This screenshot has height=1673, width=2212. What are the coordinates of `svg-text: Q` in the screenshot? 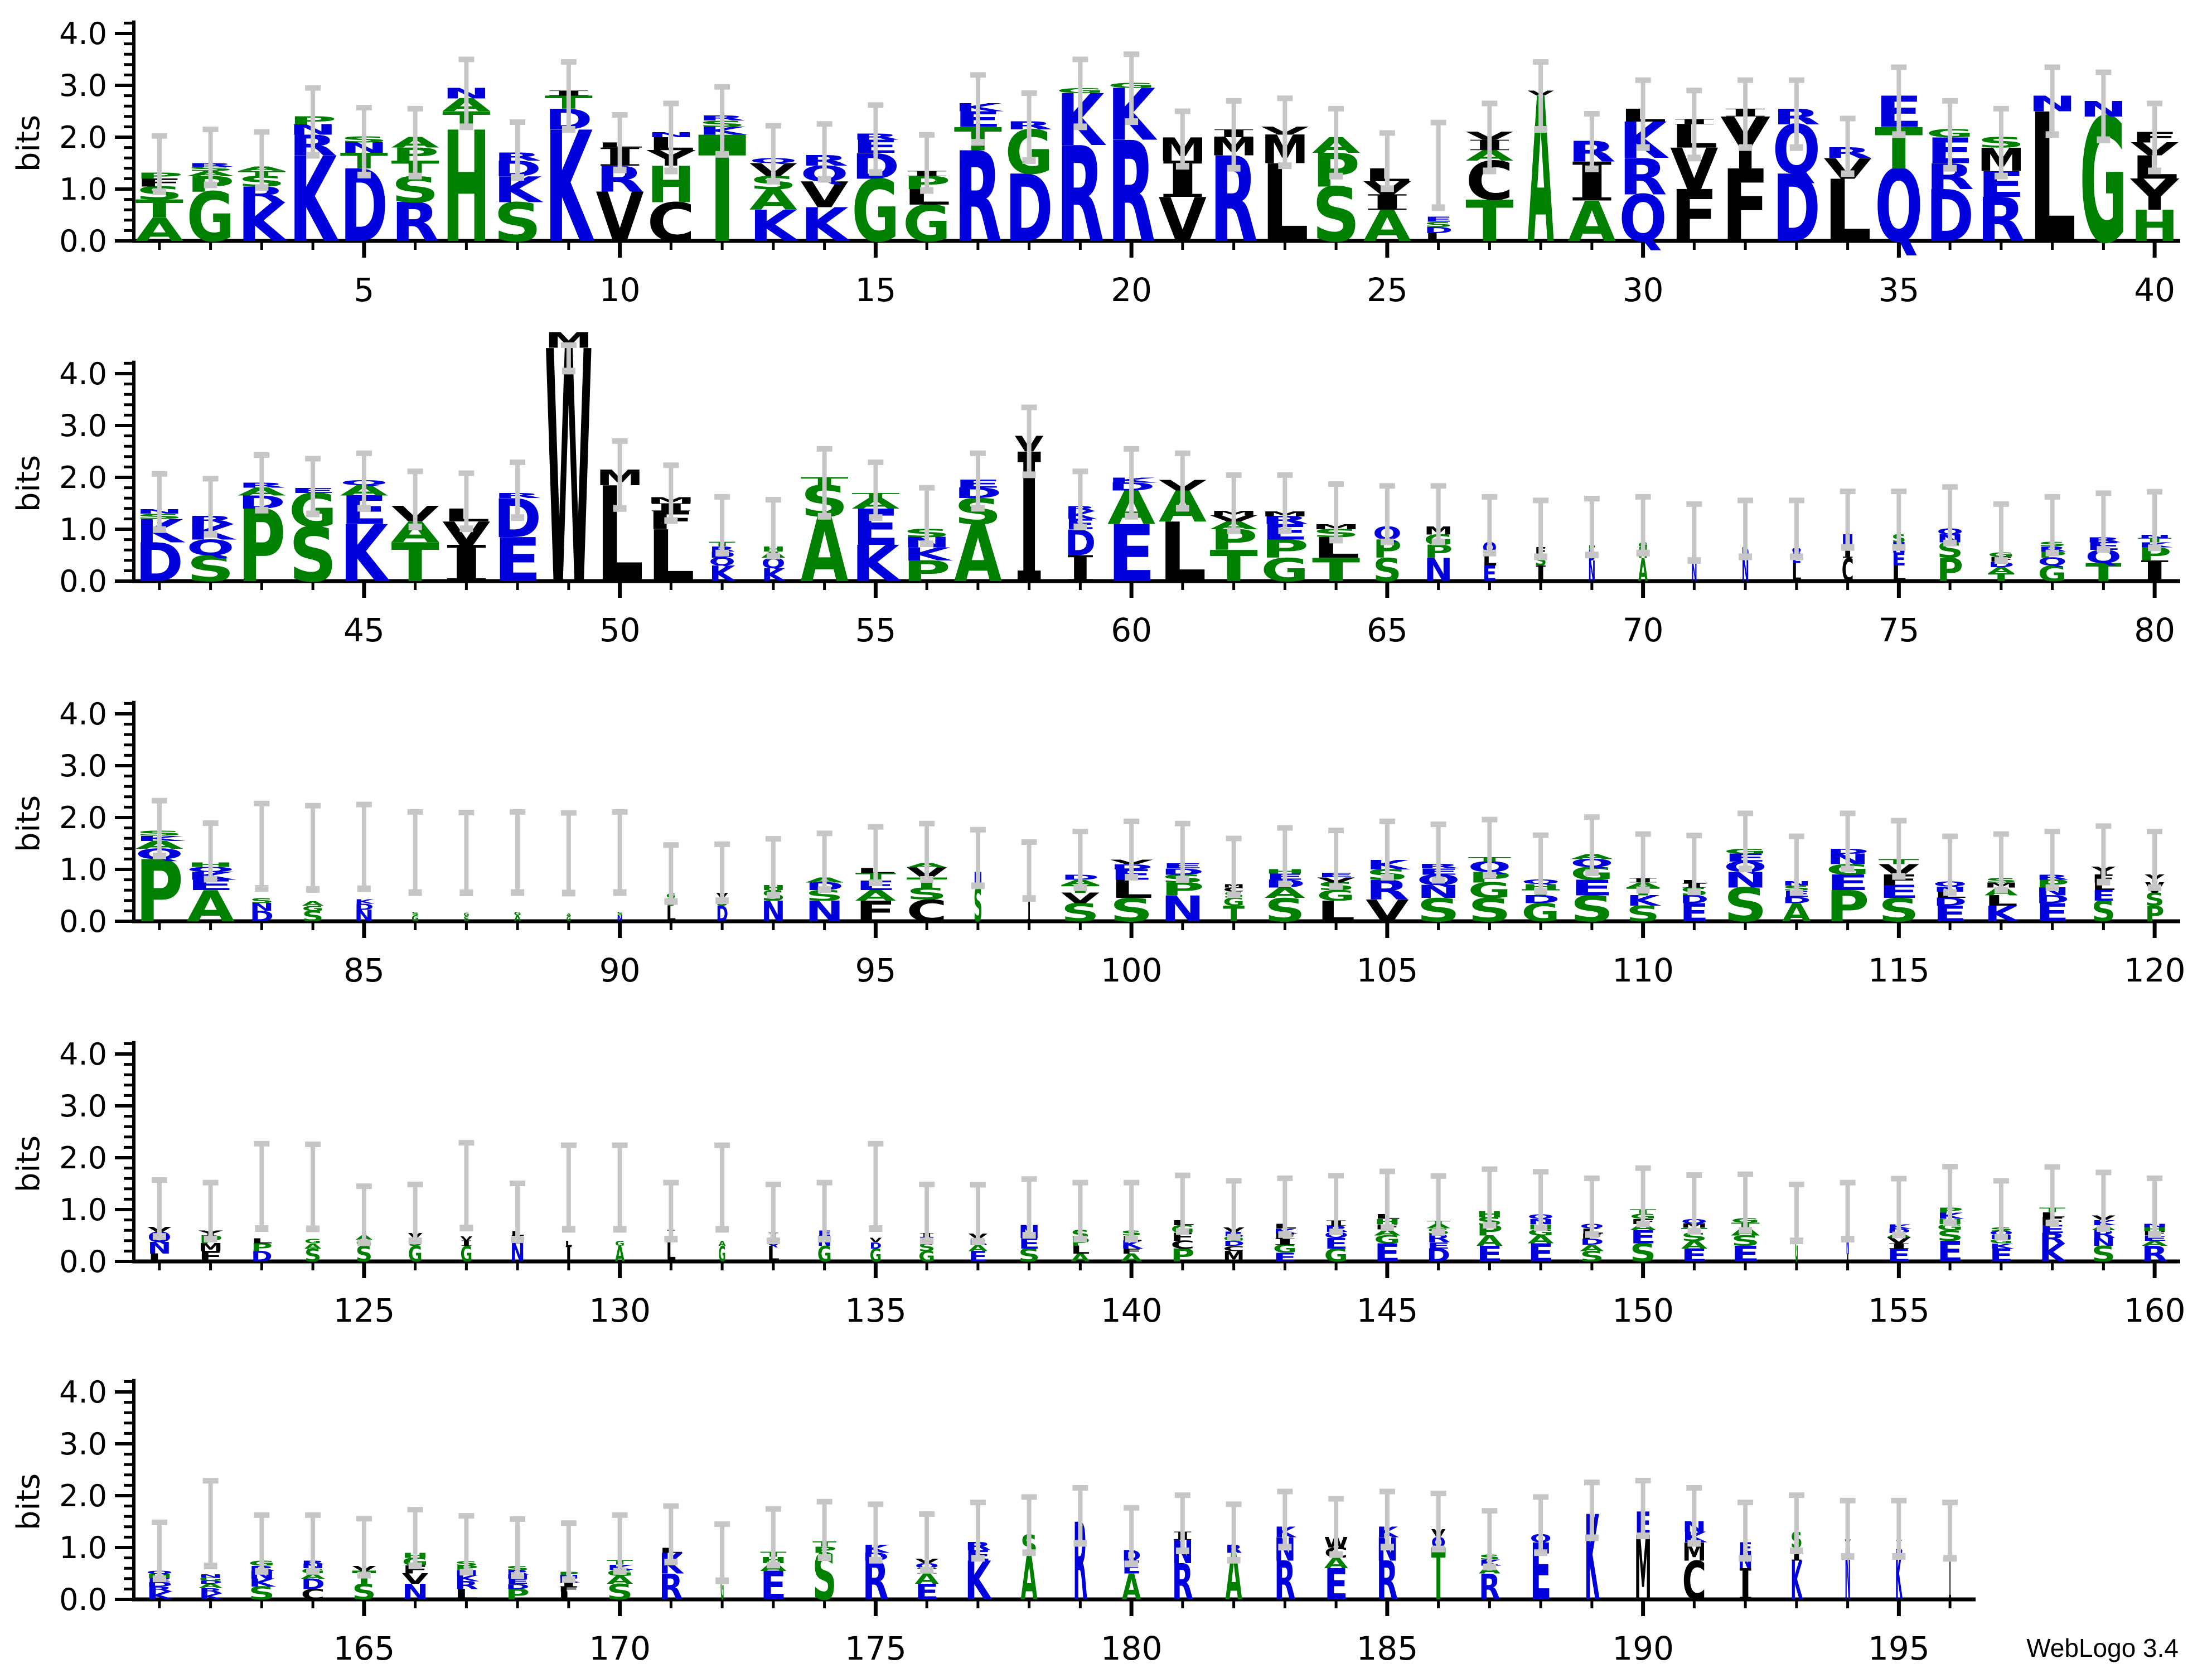 It's located at (1643, 219).